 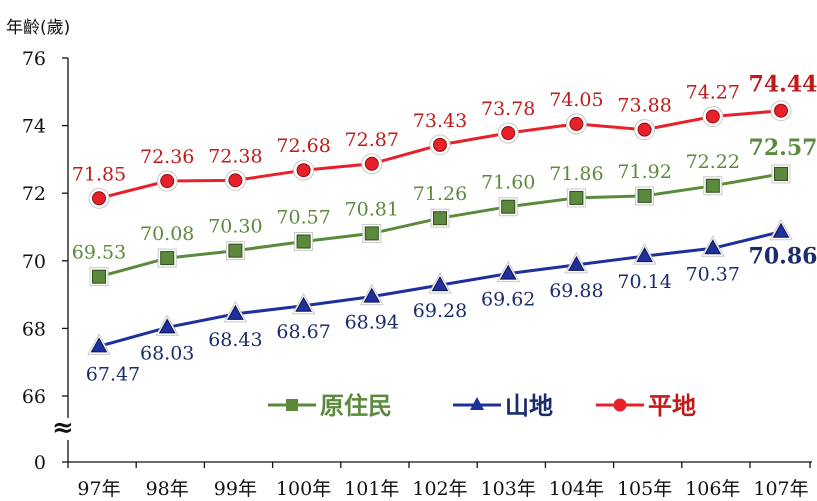 I want to click on data-label: 74.44, so click(x=783, y=85).